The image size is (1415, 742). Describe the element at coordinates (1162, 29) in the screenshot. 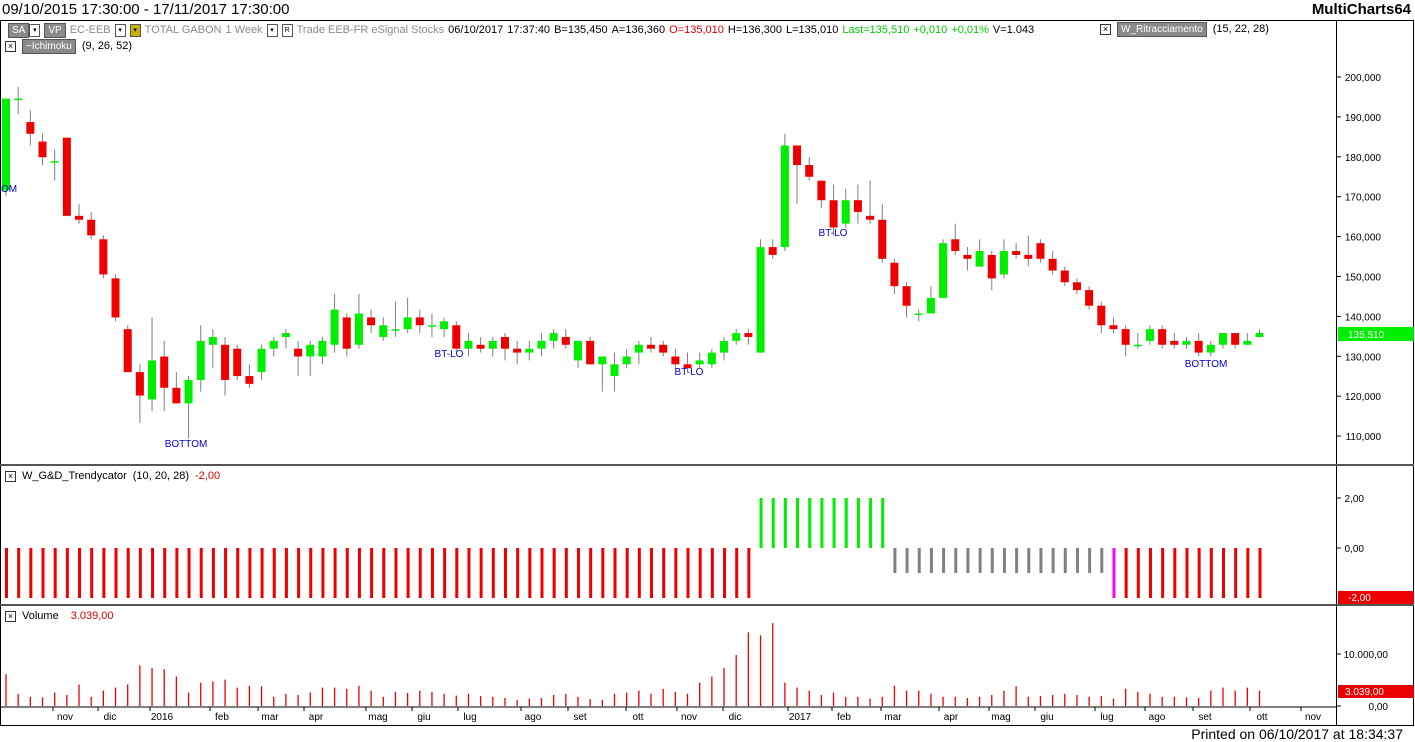

I see `study-ritracciamento-label: W_Ritracciamento` at that location.